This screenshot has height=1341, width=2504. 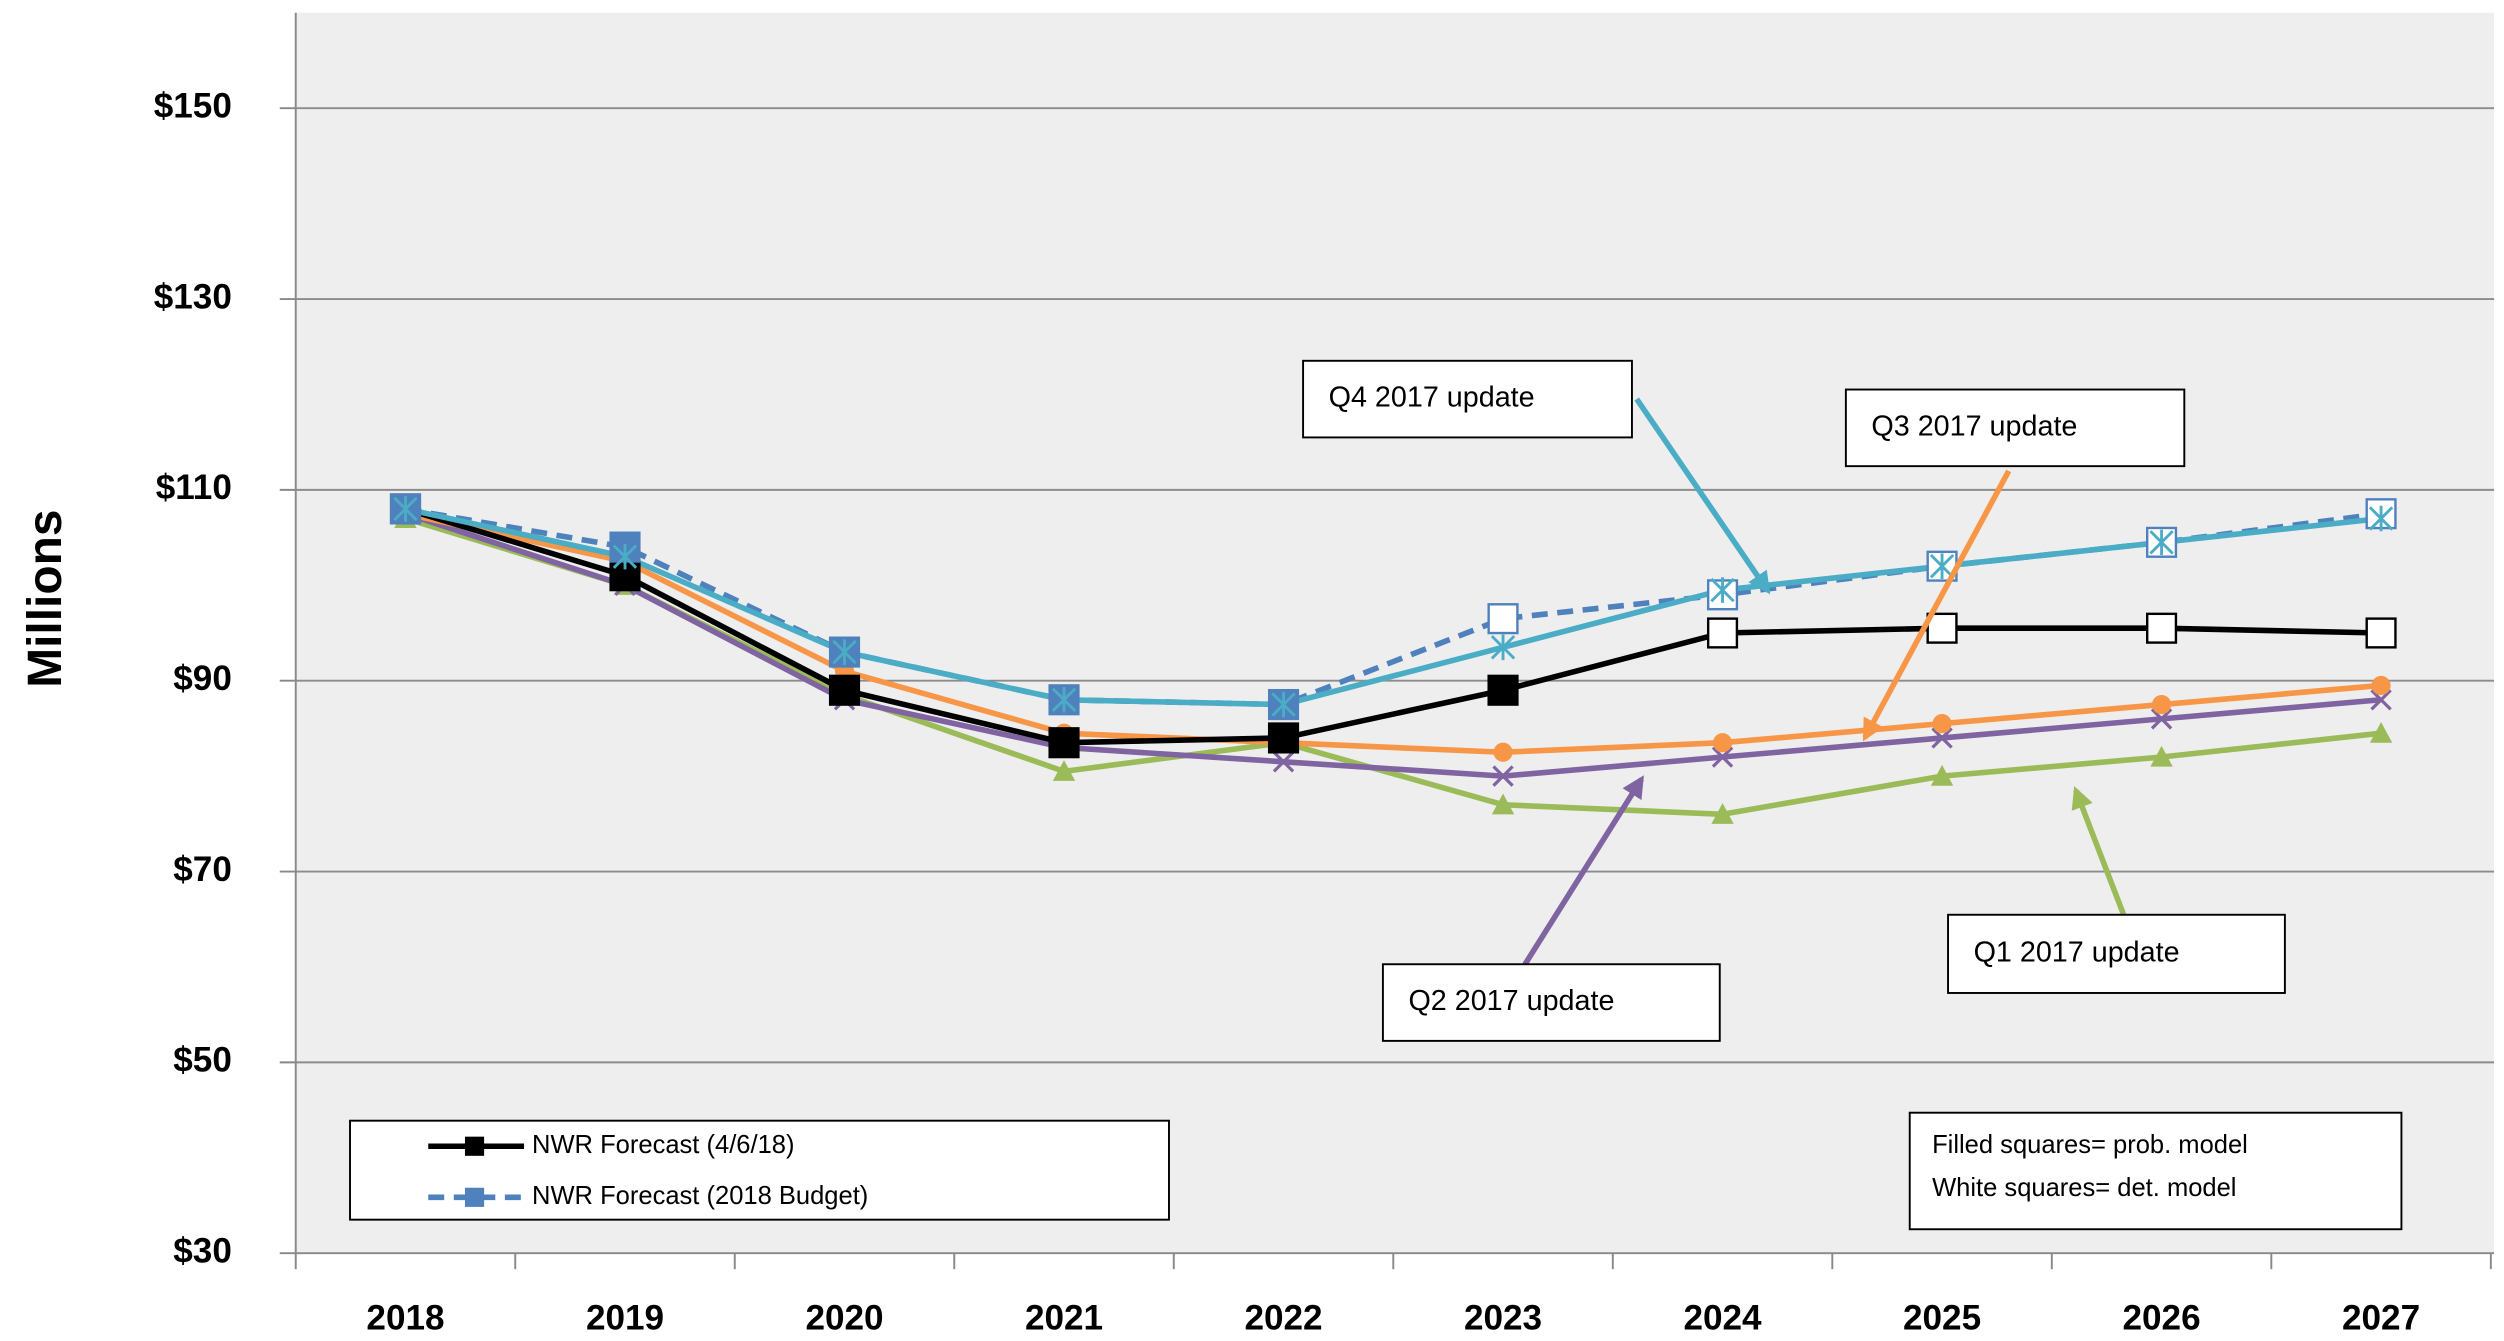 I want to click on callout-label: Q4 2017 update, so click(x=1432, y=398).